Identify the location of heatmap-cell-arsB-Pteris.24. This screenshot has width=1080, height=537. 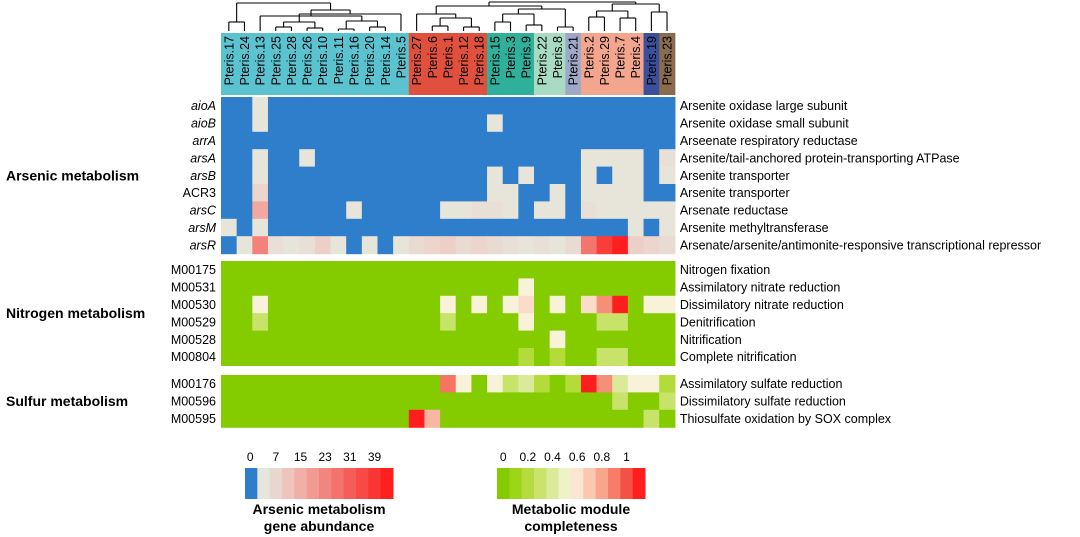
(244, 175).